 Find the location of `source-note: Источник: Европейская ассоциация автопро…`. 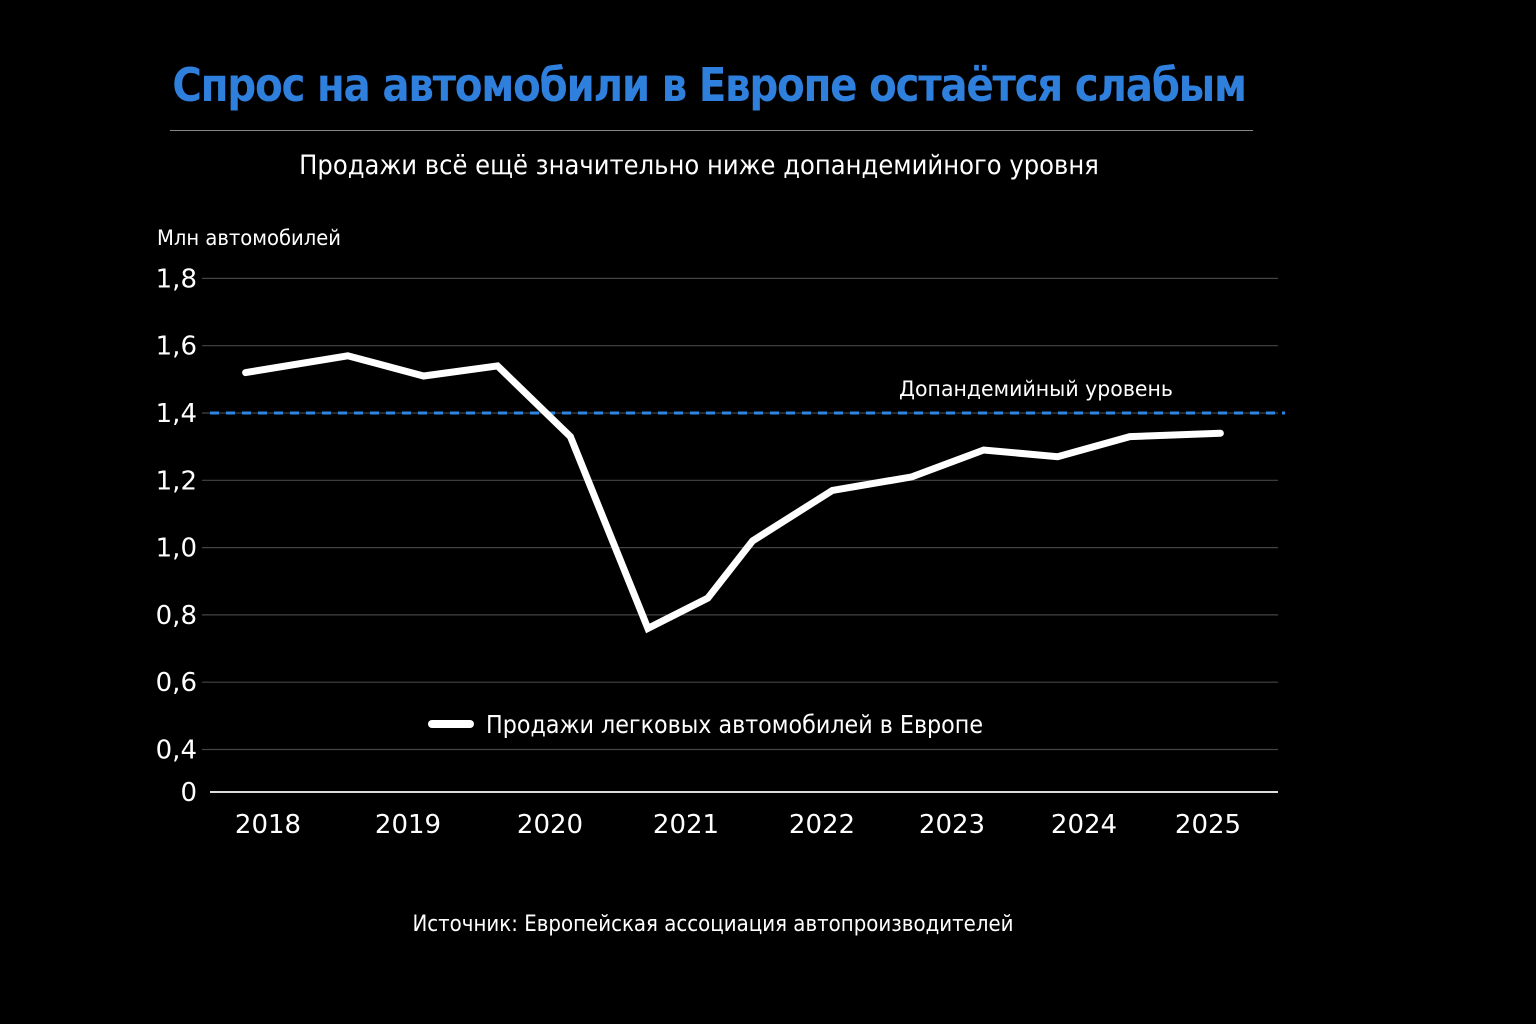

source-note: Источник: Европейская ассоциация автопро… is located at coordinates (713, 924).